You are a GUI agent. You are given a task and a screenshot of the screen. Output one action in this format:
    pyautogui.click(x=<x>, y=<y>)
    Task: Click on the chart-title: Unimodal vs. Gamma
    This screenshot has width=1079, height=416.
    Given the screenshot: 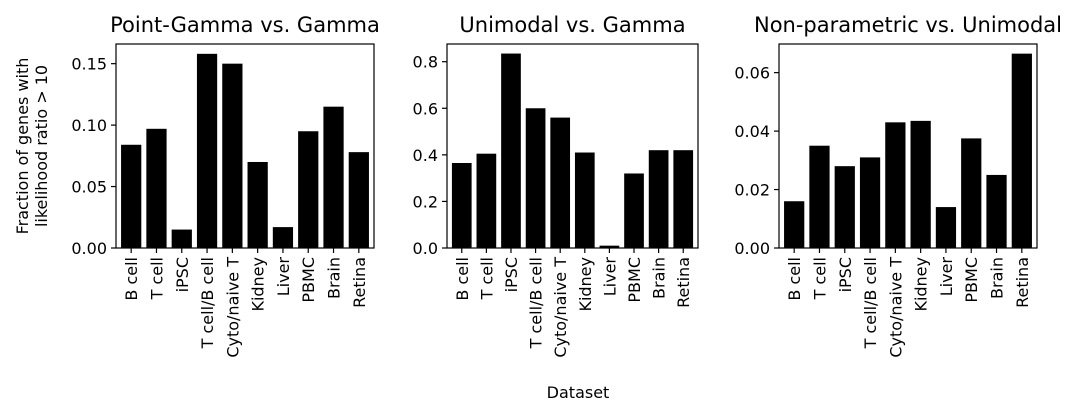 What is the action you would take?
    pyautogui.click(x=572, y=25)
    